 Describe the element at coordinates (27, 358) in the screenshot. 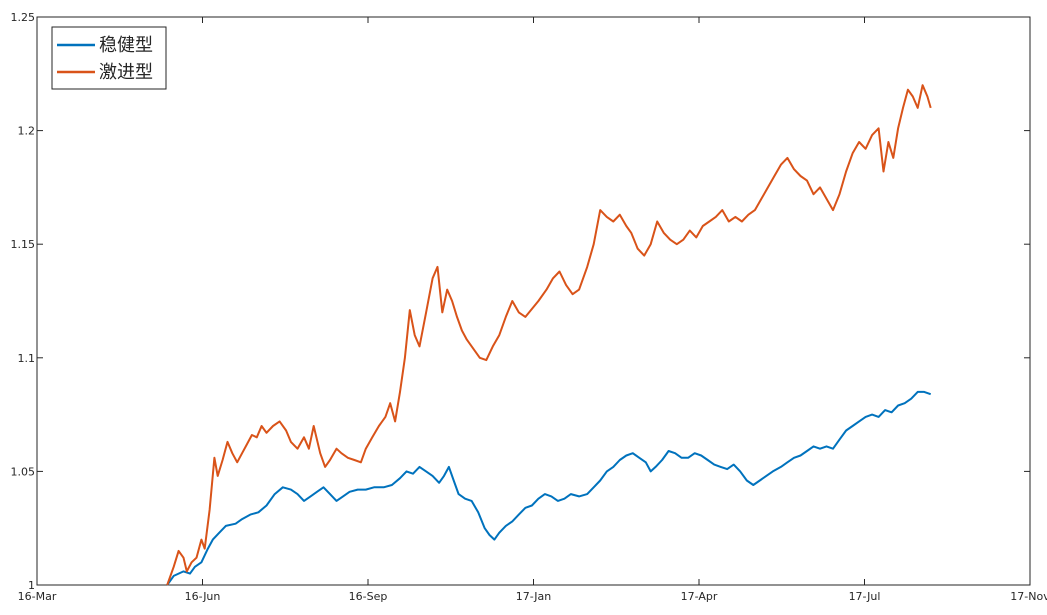

I see `y-tick-label: 1.1` at that location.